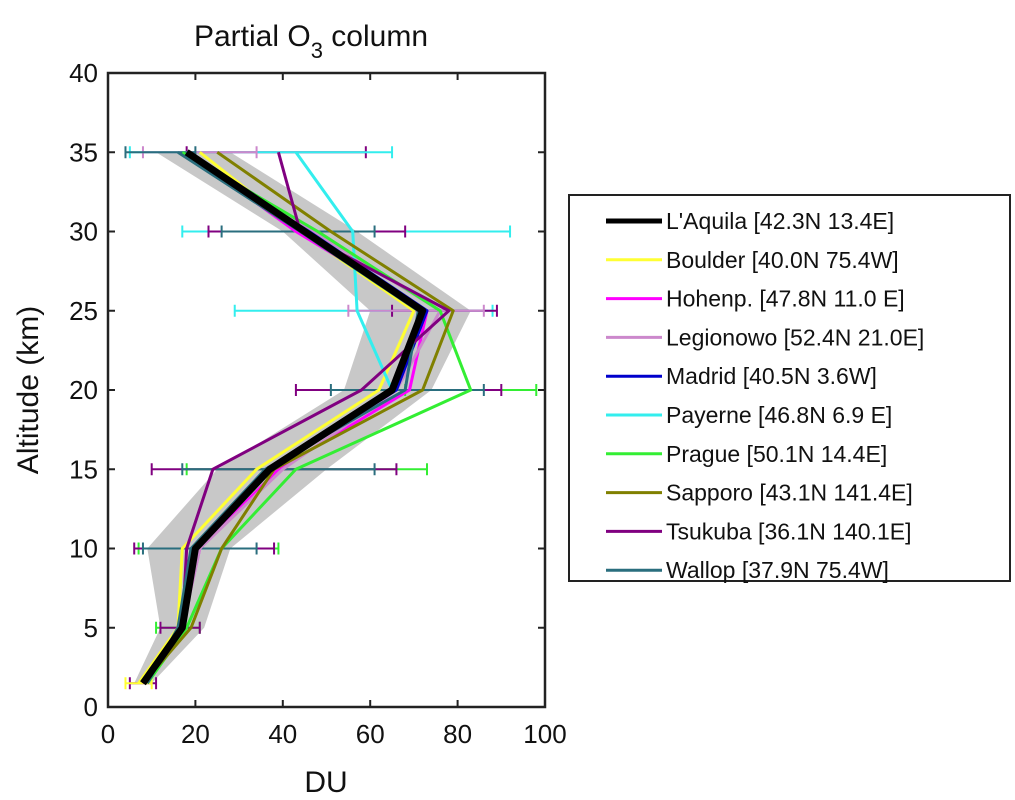  Describe the element at coordinates (785, 299) in the screenshot. I see `legend-label: Hohenp. [47.8N 11.0 E]` at that location.